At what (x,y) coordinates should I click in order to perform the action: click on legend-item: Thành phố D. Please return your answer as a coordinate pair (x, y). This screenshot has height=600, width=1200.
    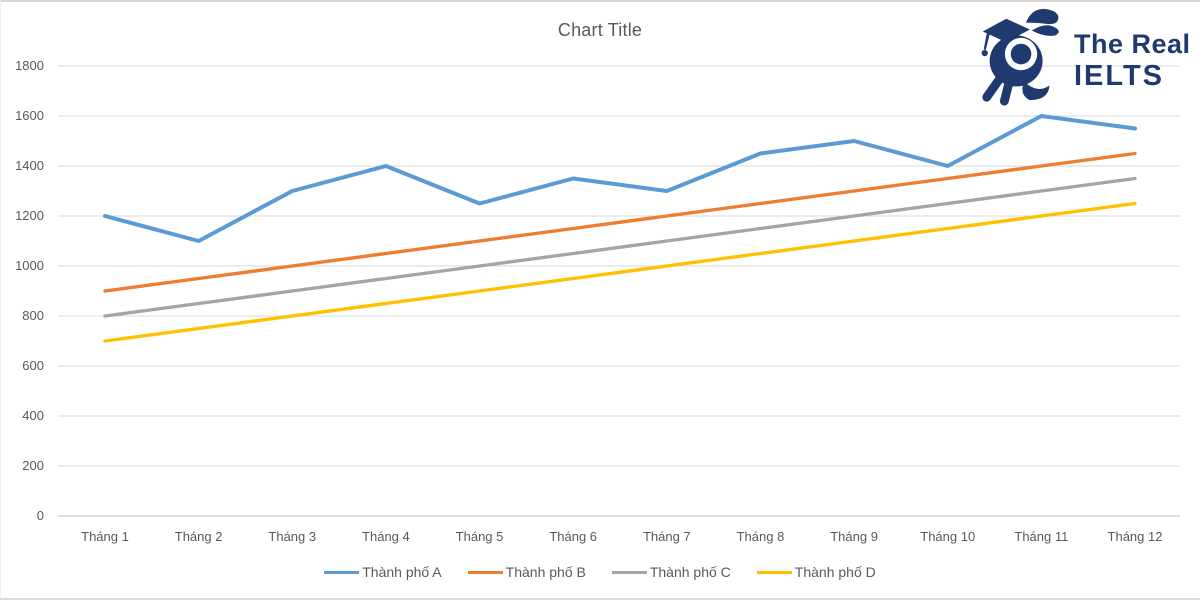
    Looking at the image, I should click on (816, 572).